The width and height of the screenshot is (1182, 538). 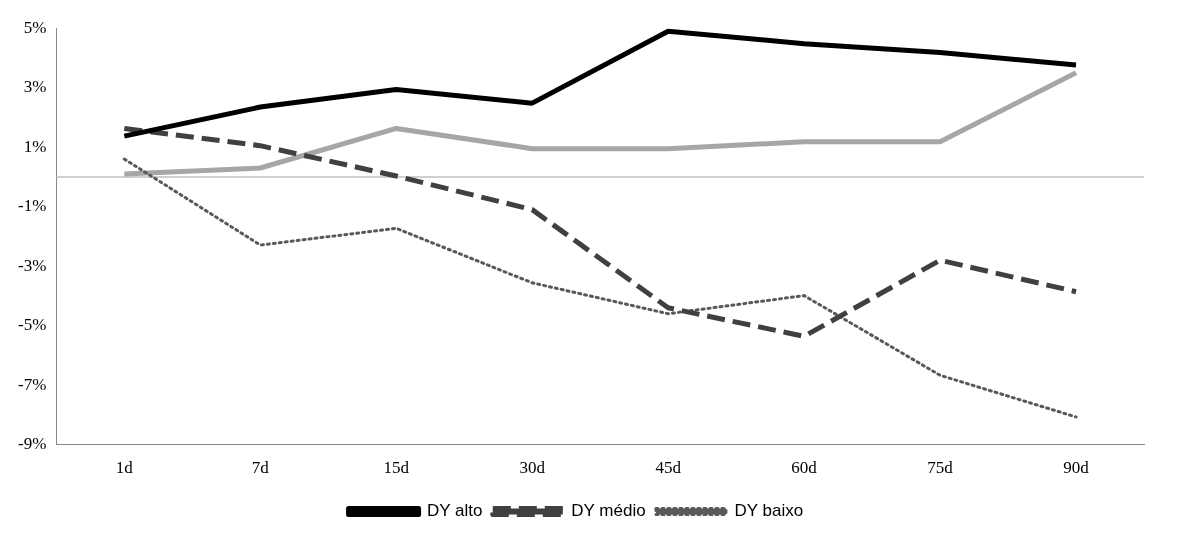 What do you see at coordinates (35, 87) in the screenshot?
I see `y-tick-label: 3%` at bounding box center [35, 87].